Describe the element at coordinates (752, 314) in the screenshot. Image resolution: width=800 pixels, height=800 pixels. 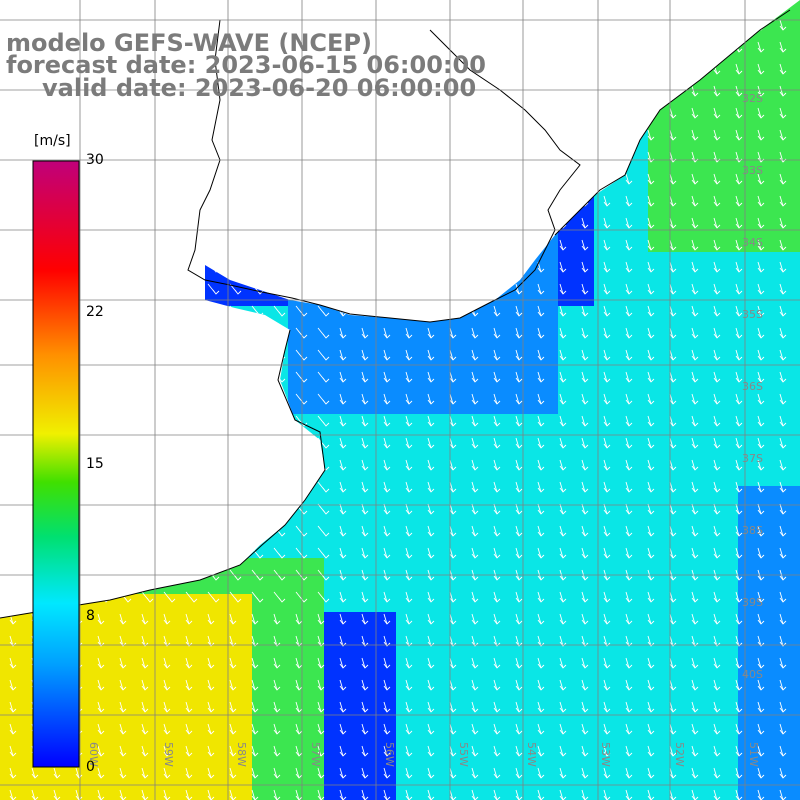
I see `latitude-label: 35S` at that location.